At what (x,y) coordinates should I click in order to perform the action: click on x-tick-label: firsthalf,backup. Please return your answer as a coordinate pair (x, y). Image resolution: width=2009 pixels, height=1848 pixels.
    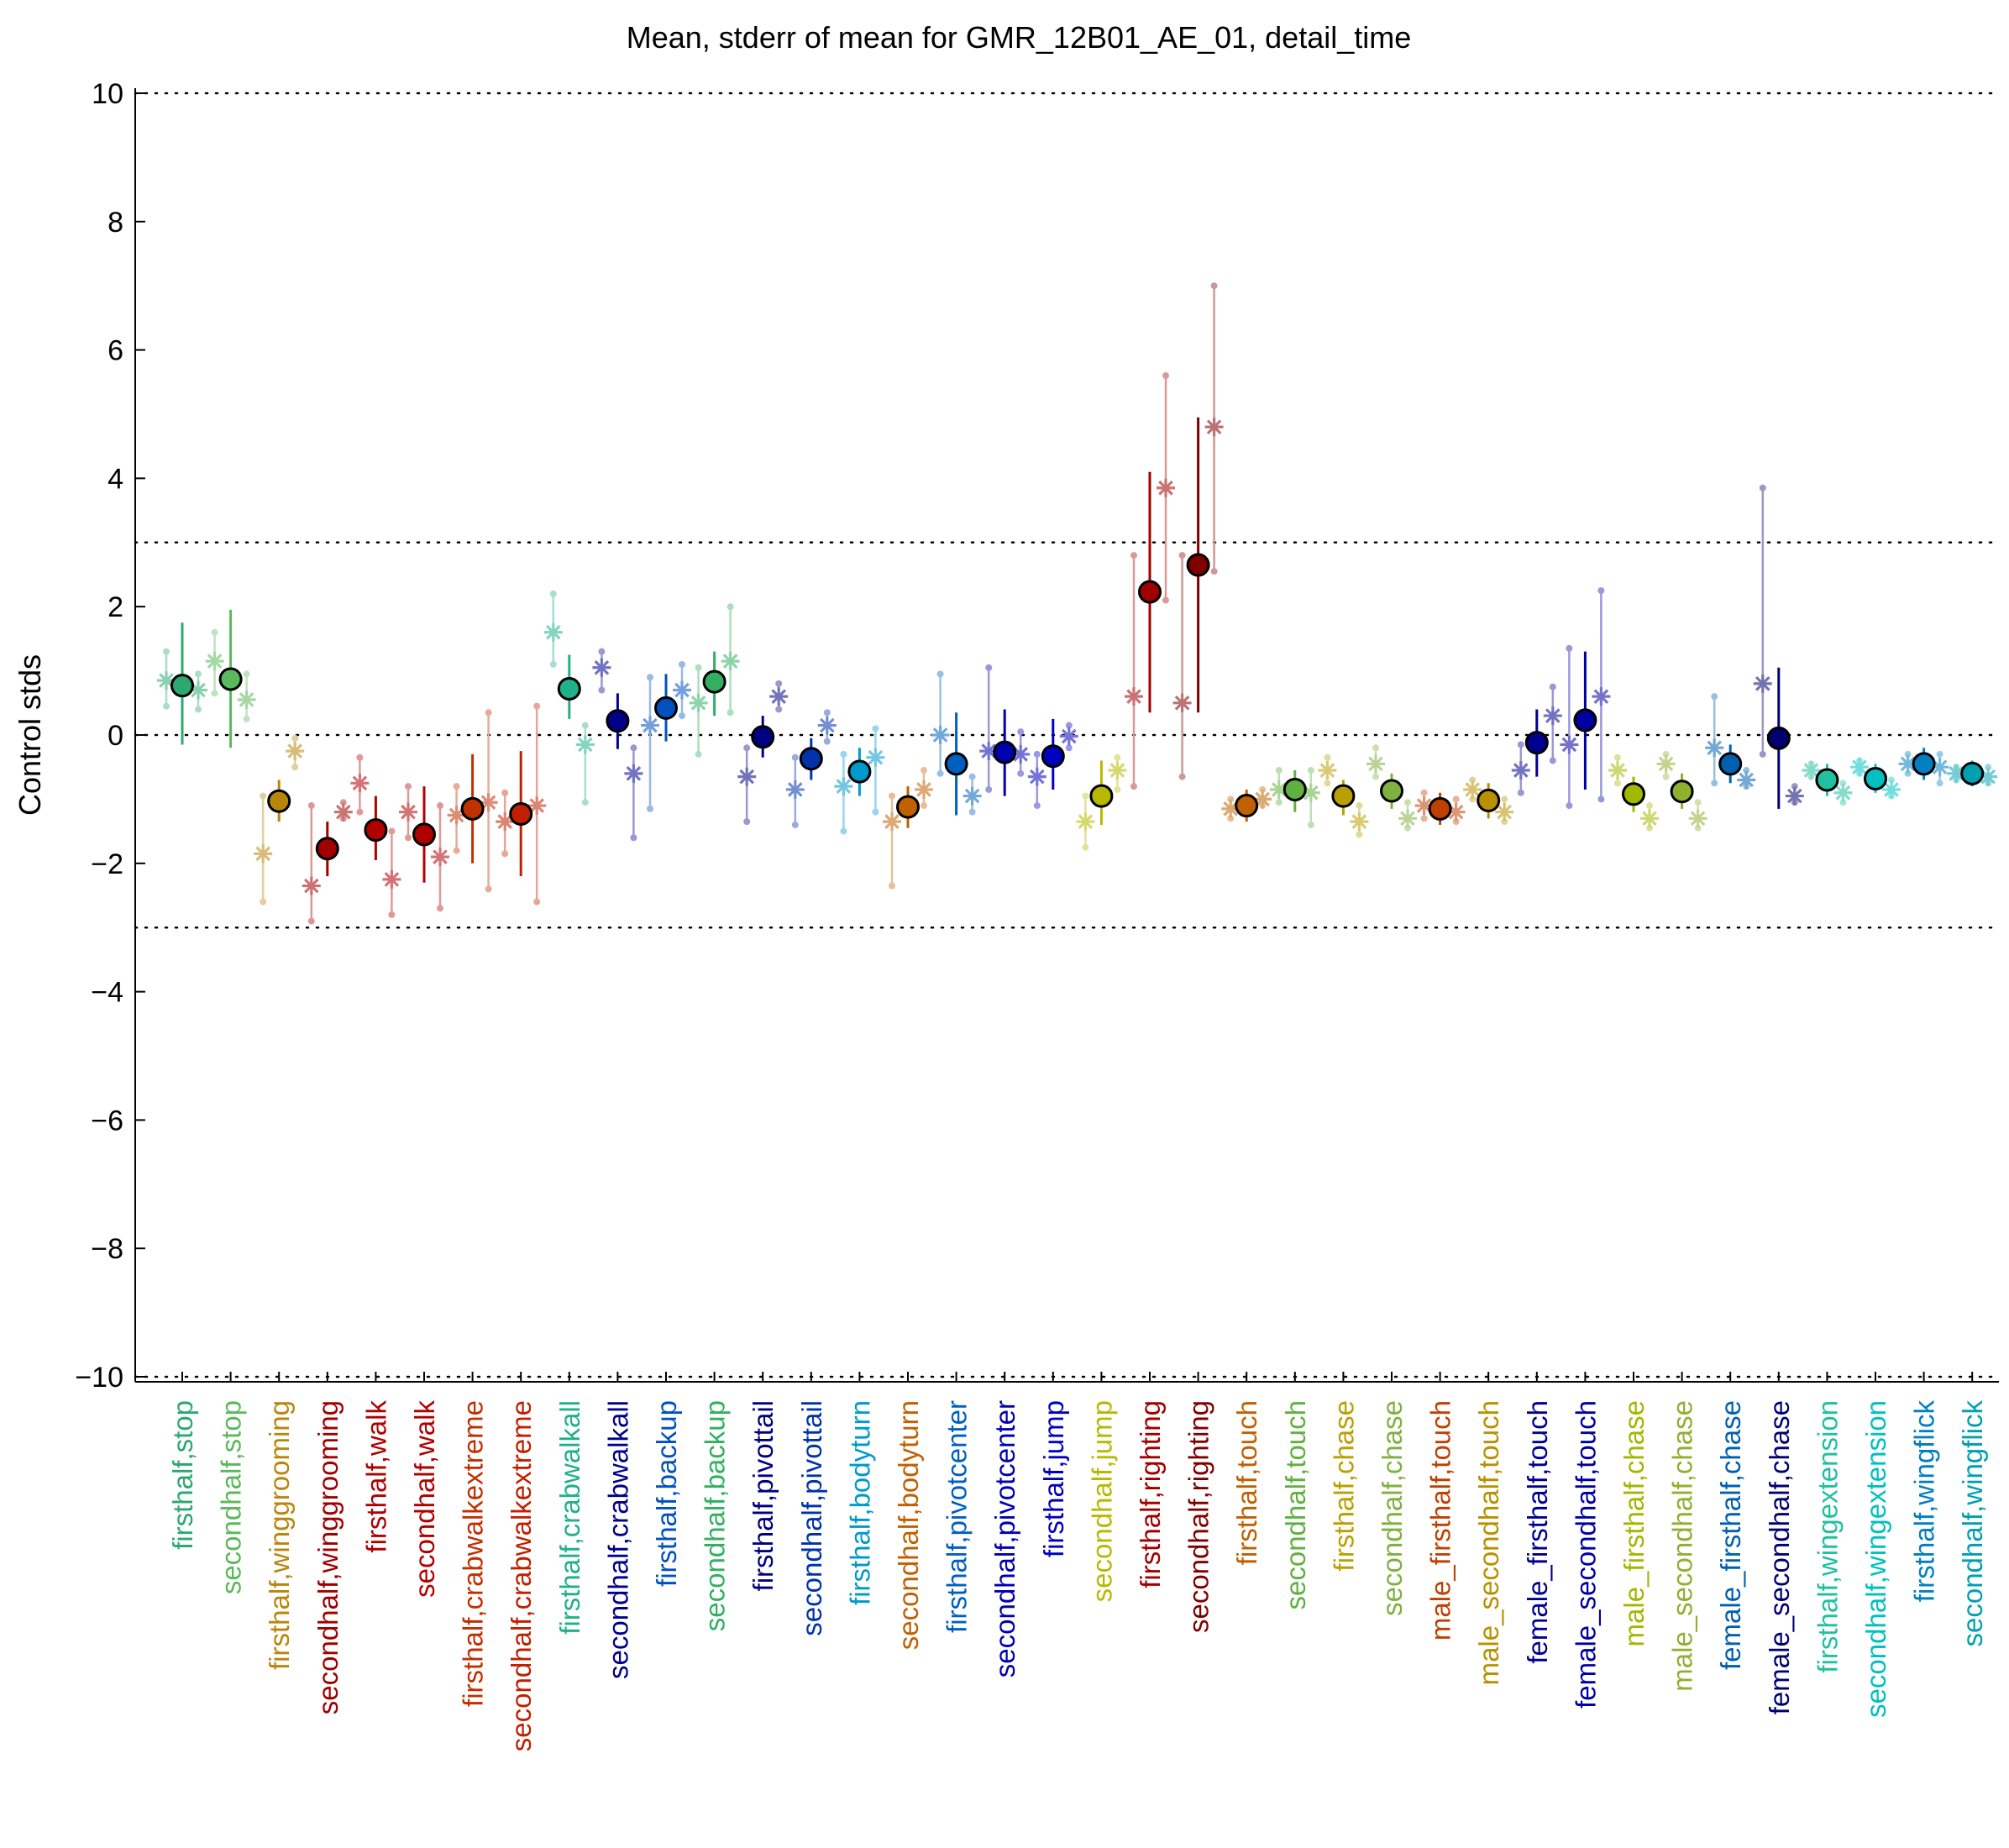
    Looking at the image, I should click on (666, 1493).